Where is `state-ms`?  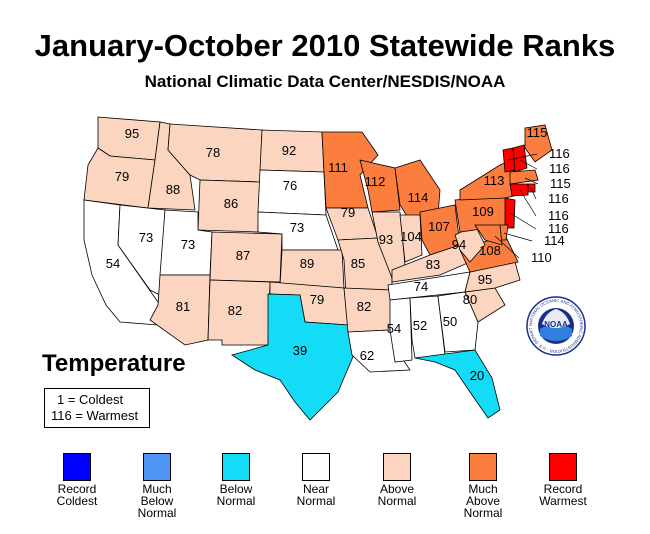 state-ms is located at coordinates (401, 330).